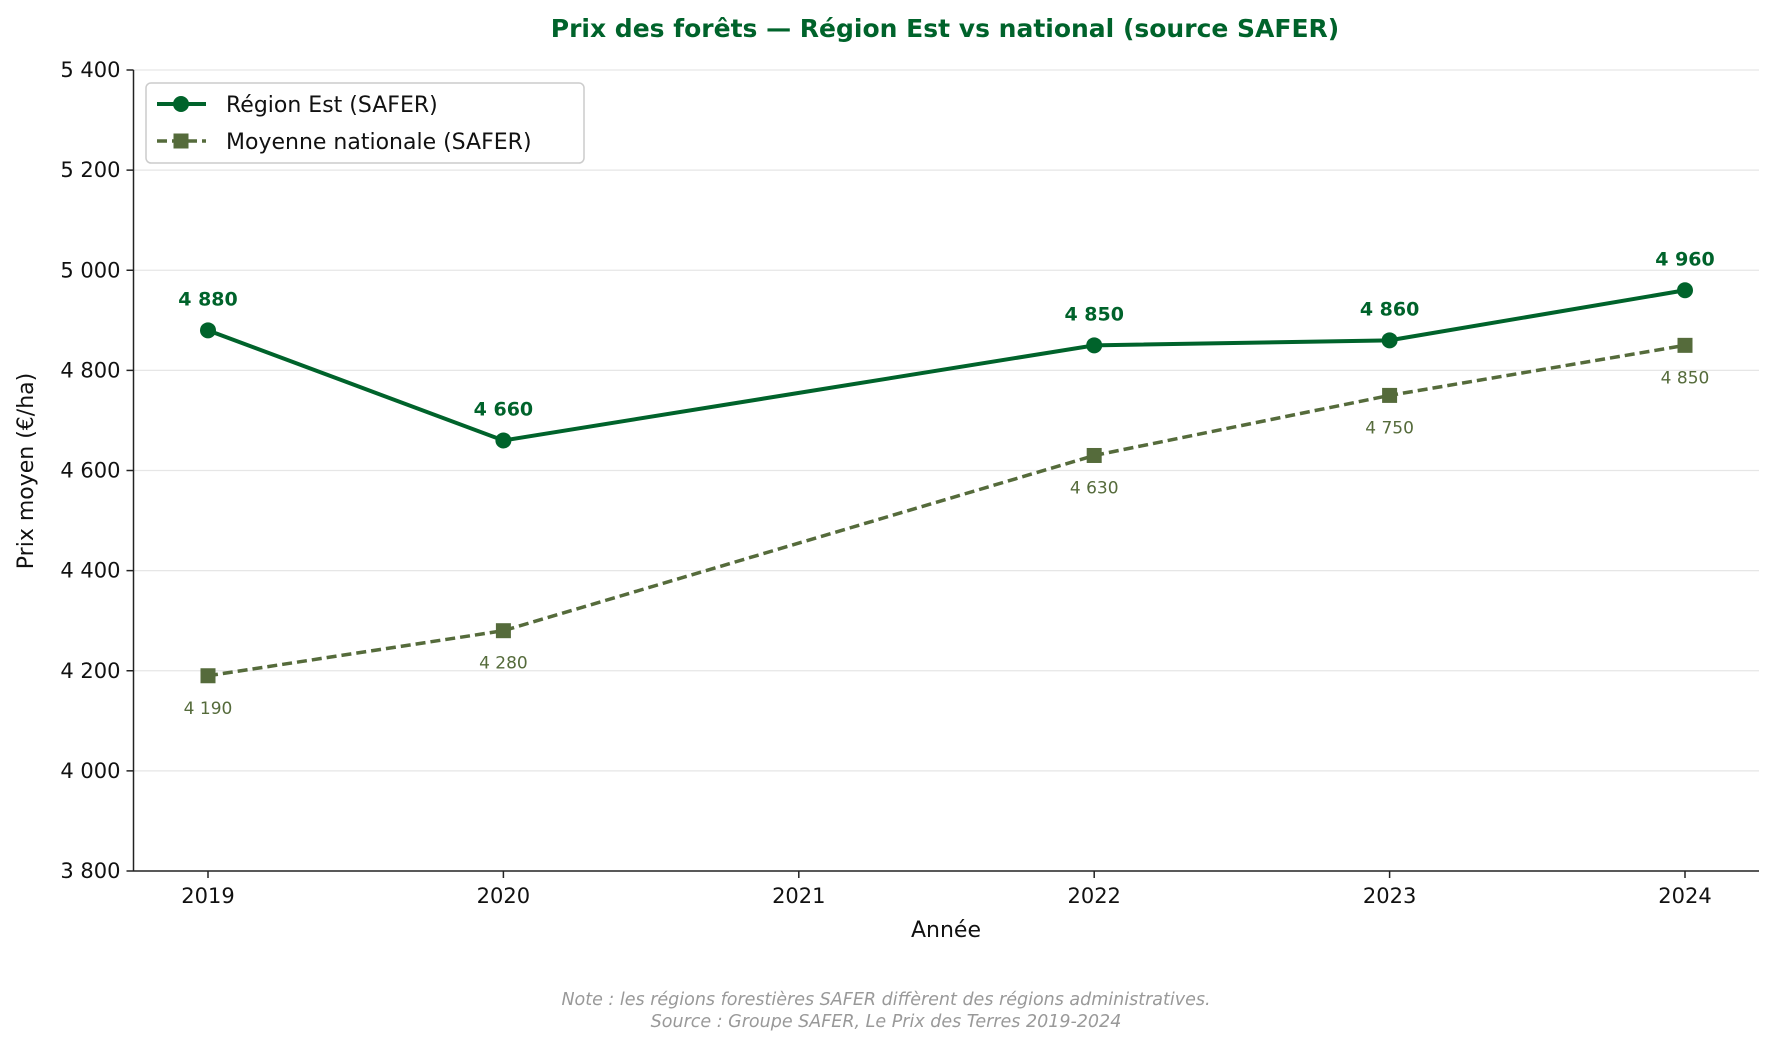  I want to click on legend-box, so click(365, 123).